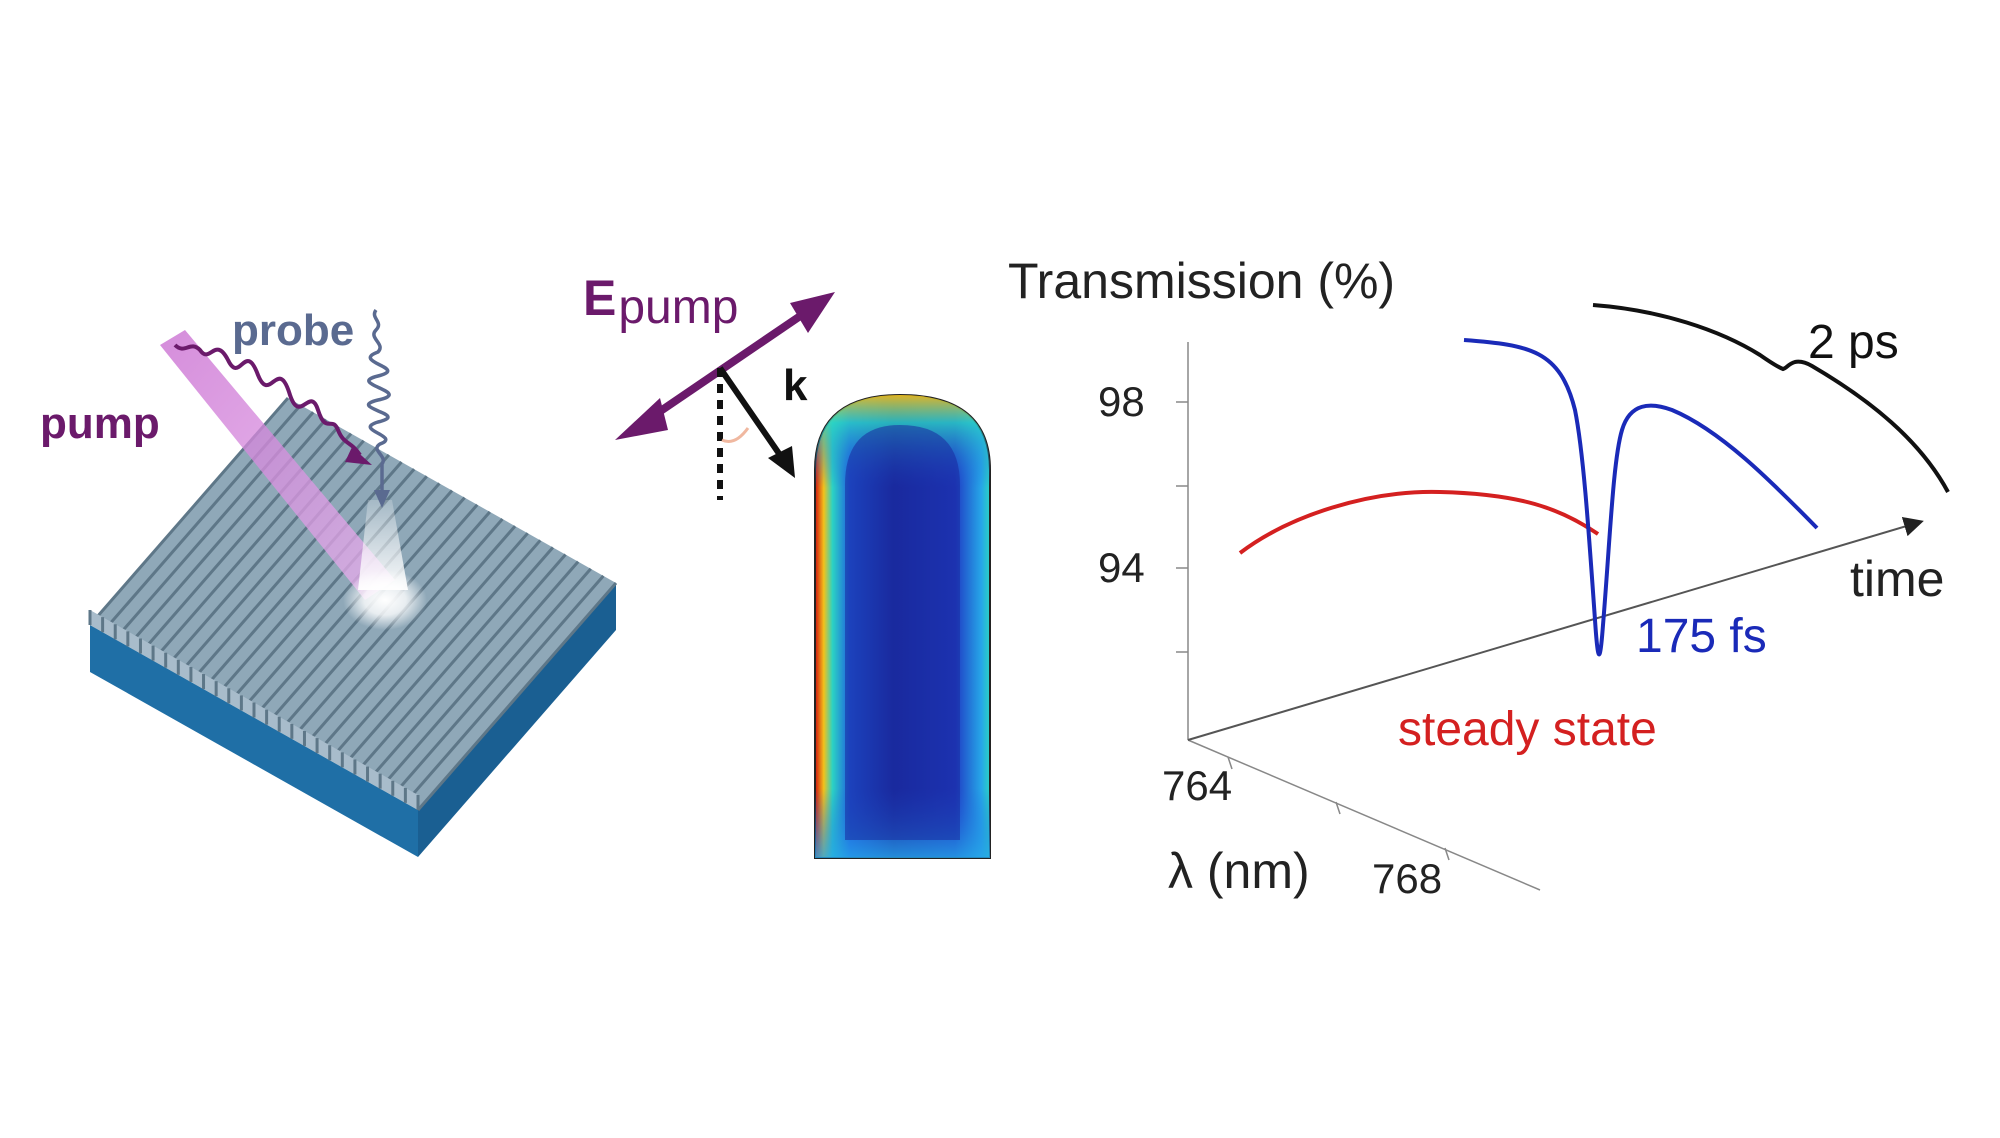 The width and height of the screenshot is (2000, 1138). I want to click on substrate-side-face, so click(517, 720).